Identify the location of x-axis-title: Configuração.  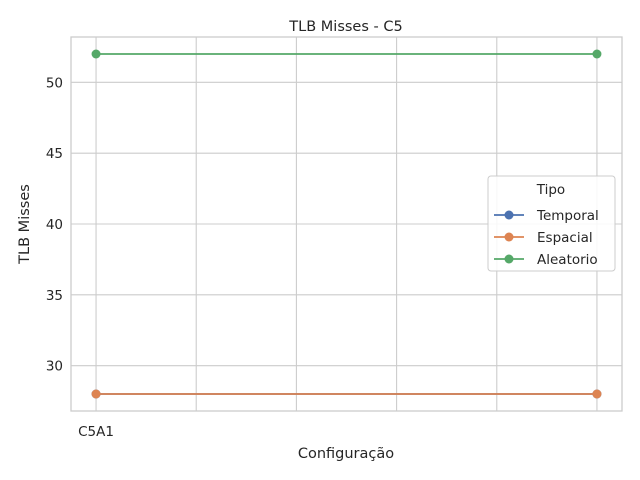
(346, 454).